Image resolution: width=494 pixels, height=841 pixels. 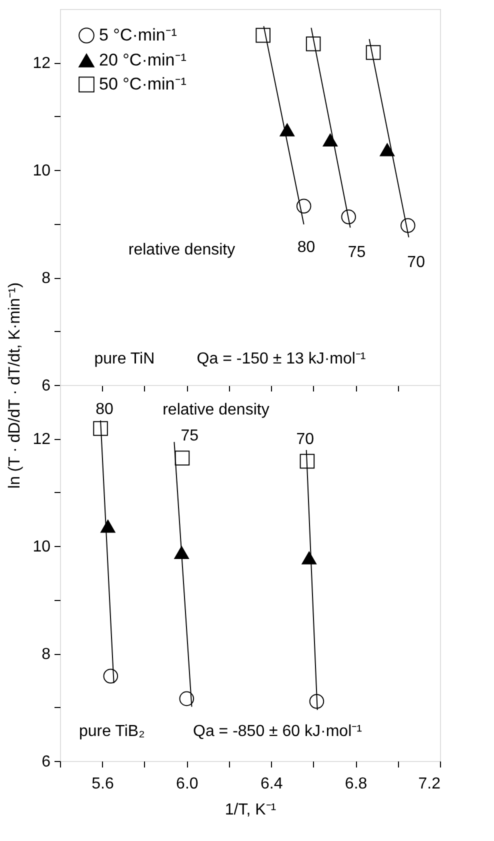 What do you see at coordinates (356, 784) in the screenshot?
I see `x-tick-label: 6.8` at bounding box center [356, 784].